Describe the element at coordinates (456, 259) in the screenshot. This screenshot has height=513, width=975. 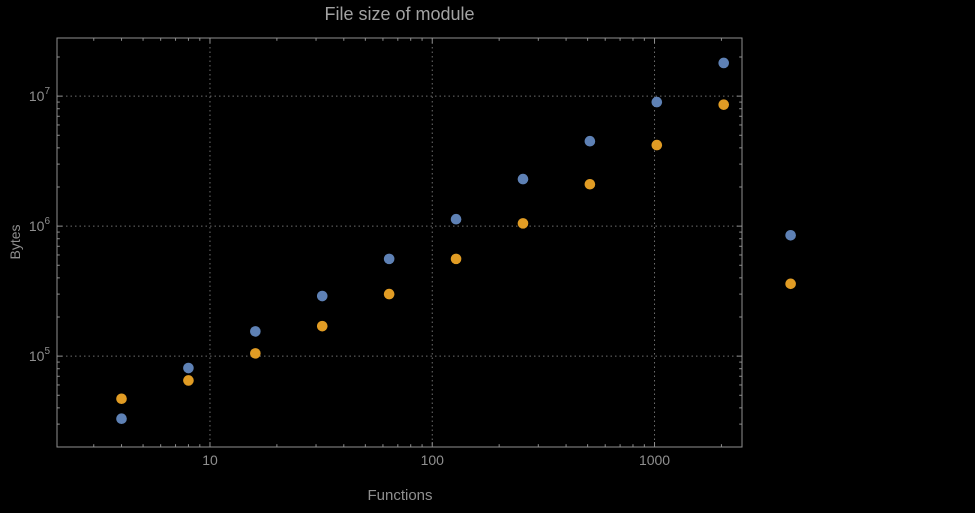
I see `data-point-series-2-x128` at that location.